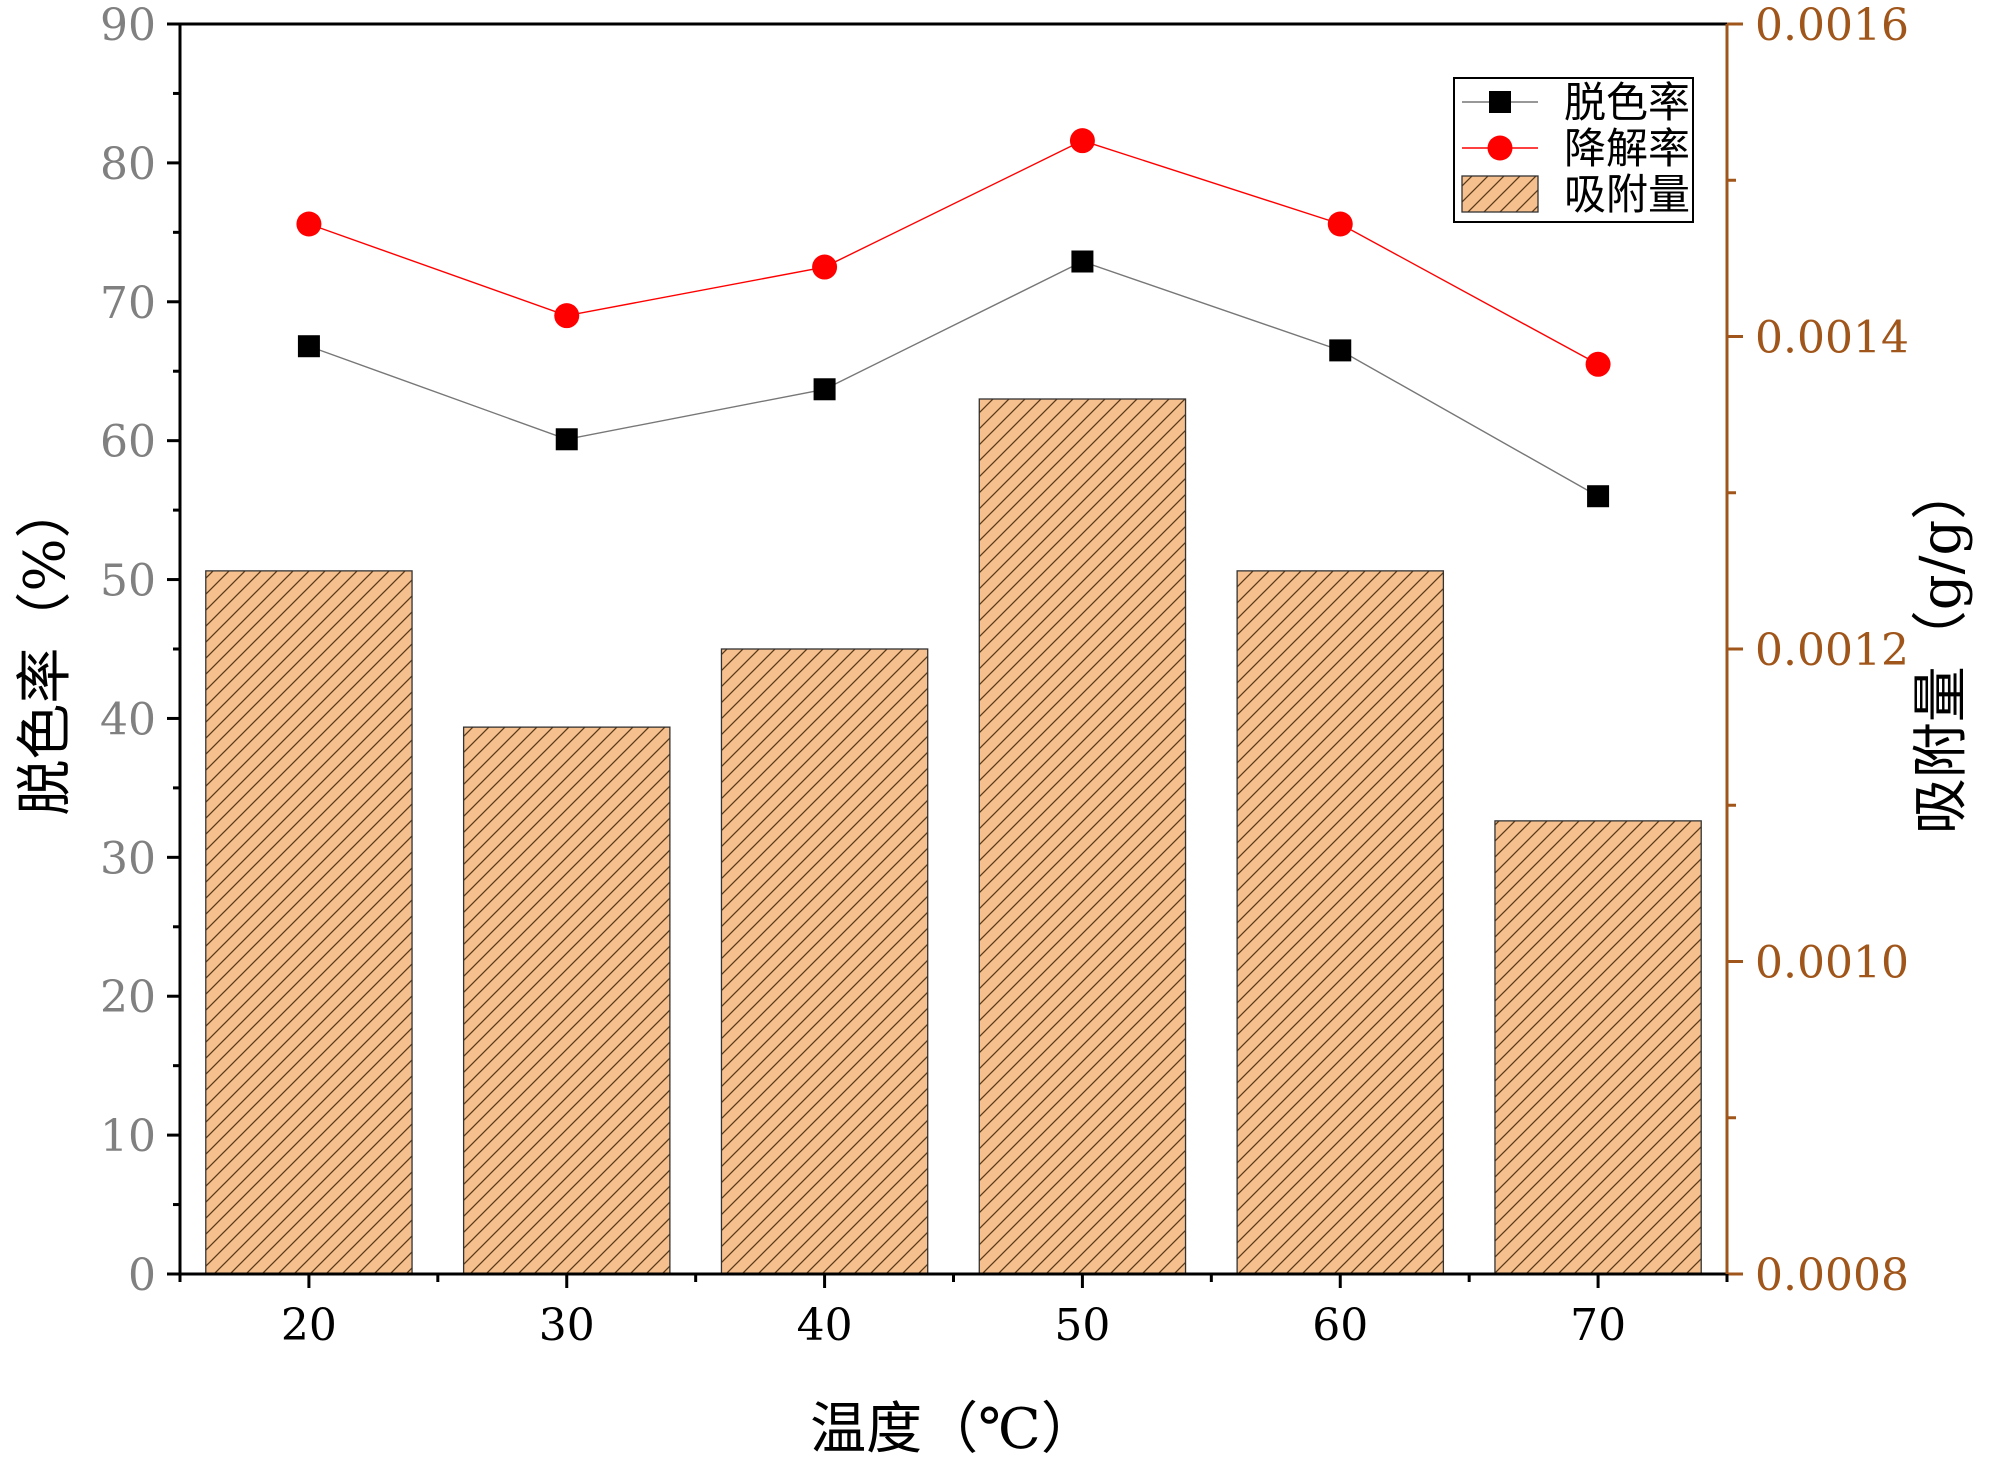 This screenshot has height=1467, width=1999. I want to click on x-tick-label: 40, so click(825, 1325).